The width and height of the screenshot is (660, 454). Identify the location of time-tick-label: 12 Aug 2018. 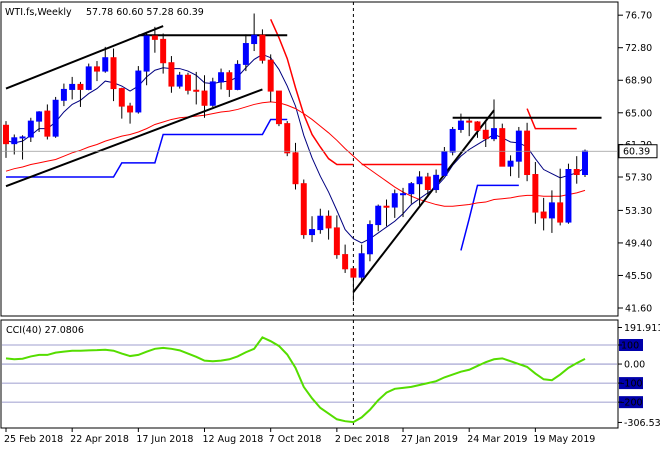
(233, 439).